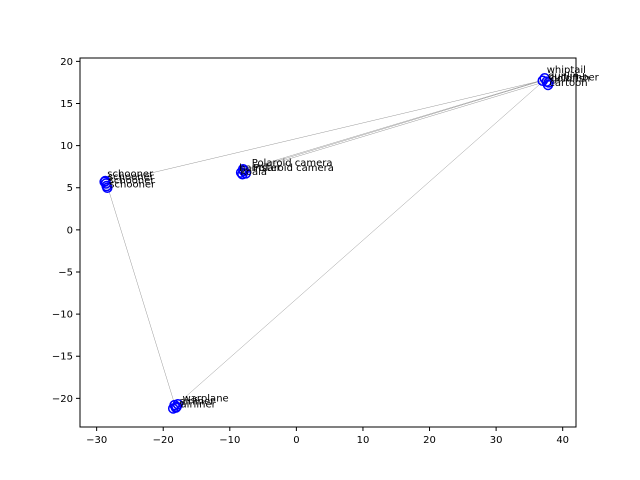 Image resolution: width=640 pixels, height=480 pixels. I want to click on point-label-9: dunlin, so click(563, 76).